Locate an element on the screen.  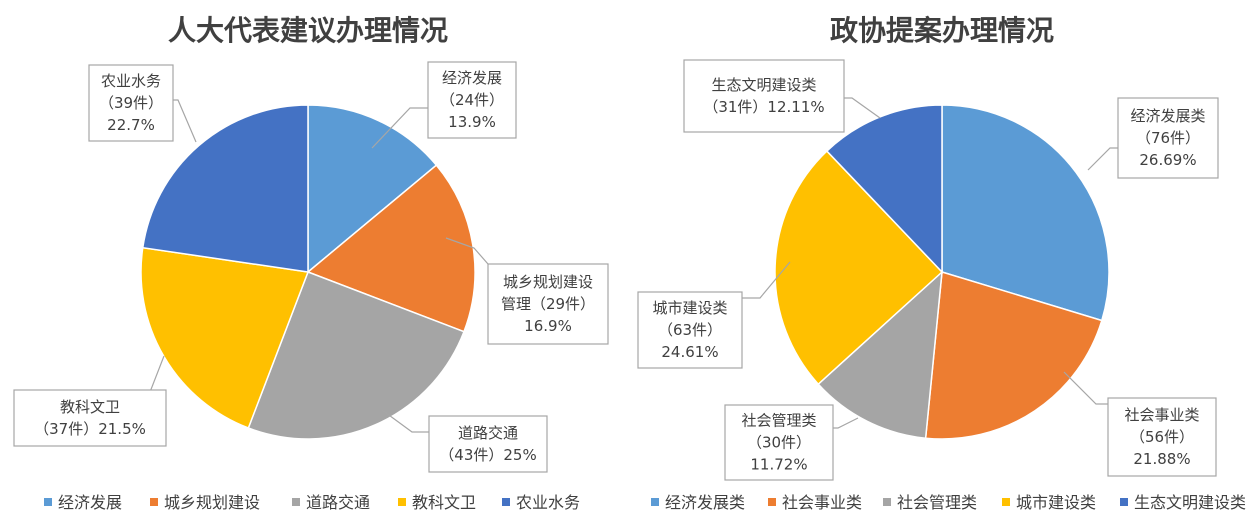
chart-title: 政协提案办理情况 is located at coordinates (942, 30).